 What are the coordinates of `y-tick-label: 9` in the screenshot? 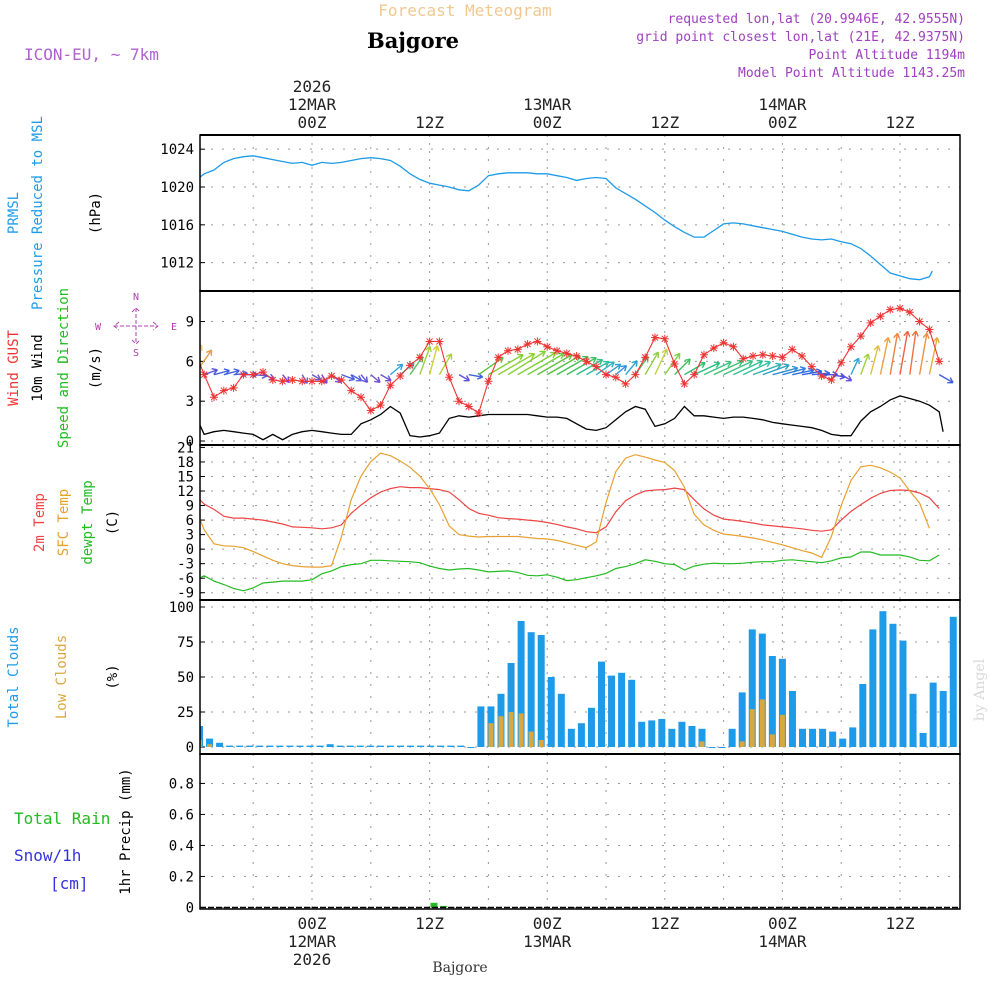 It's located at (190, 507).